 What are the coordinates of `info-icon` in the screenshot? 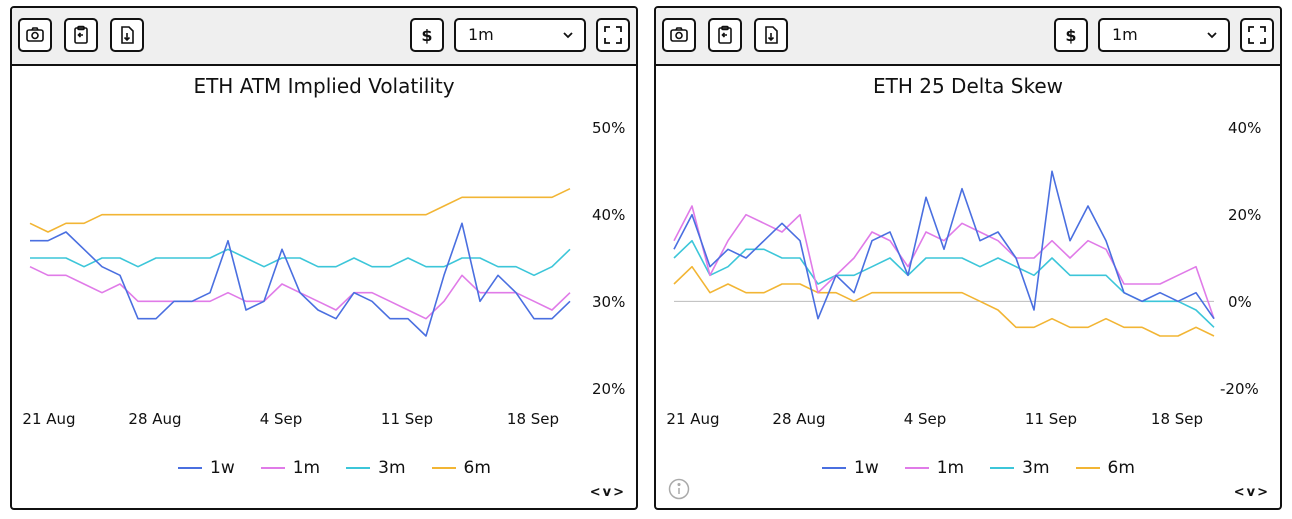 It's located at (679, 489).